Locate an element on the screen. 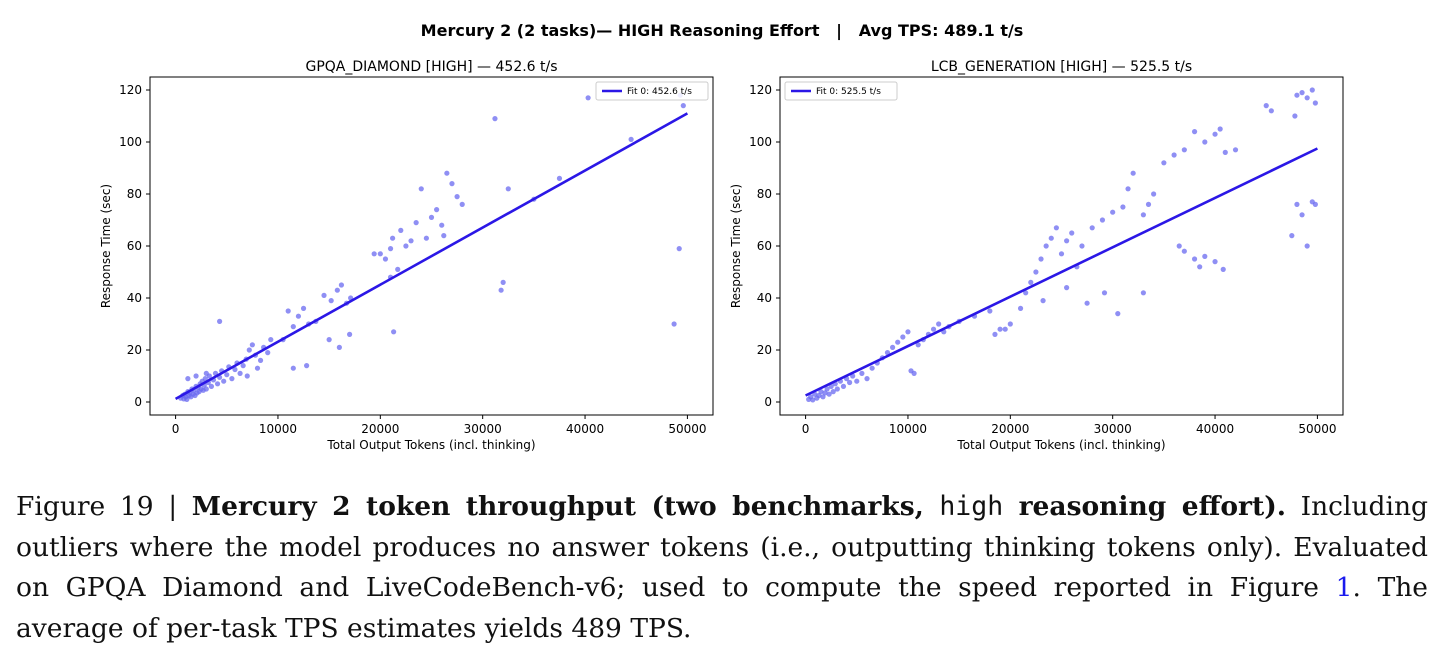 This screenshot has height=661, width=1442. x-axis-label: Total Output Tokens (incl. thinking) is located at coordinates (1060, 445).